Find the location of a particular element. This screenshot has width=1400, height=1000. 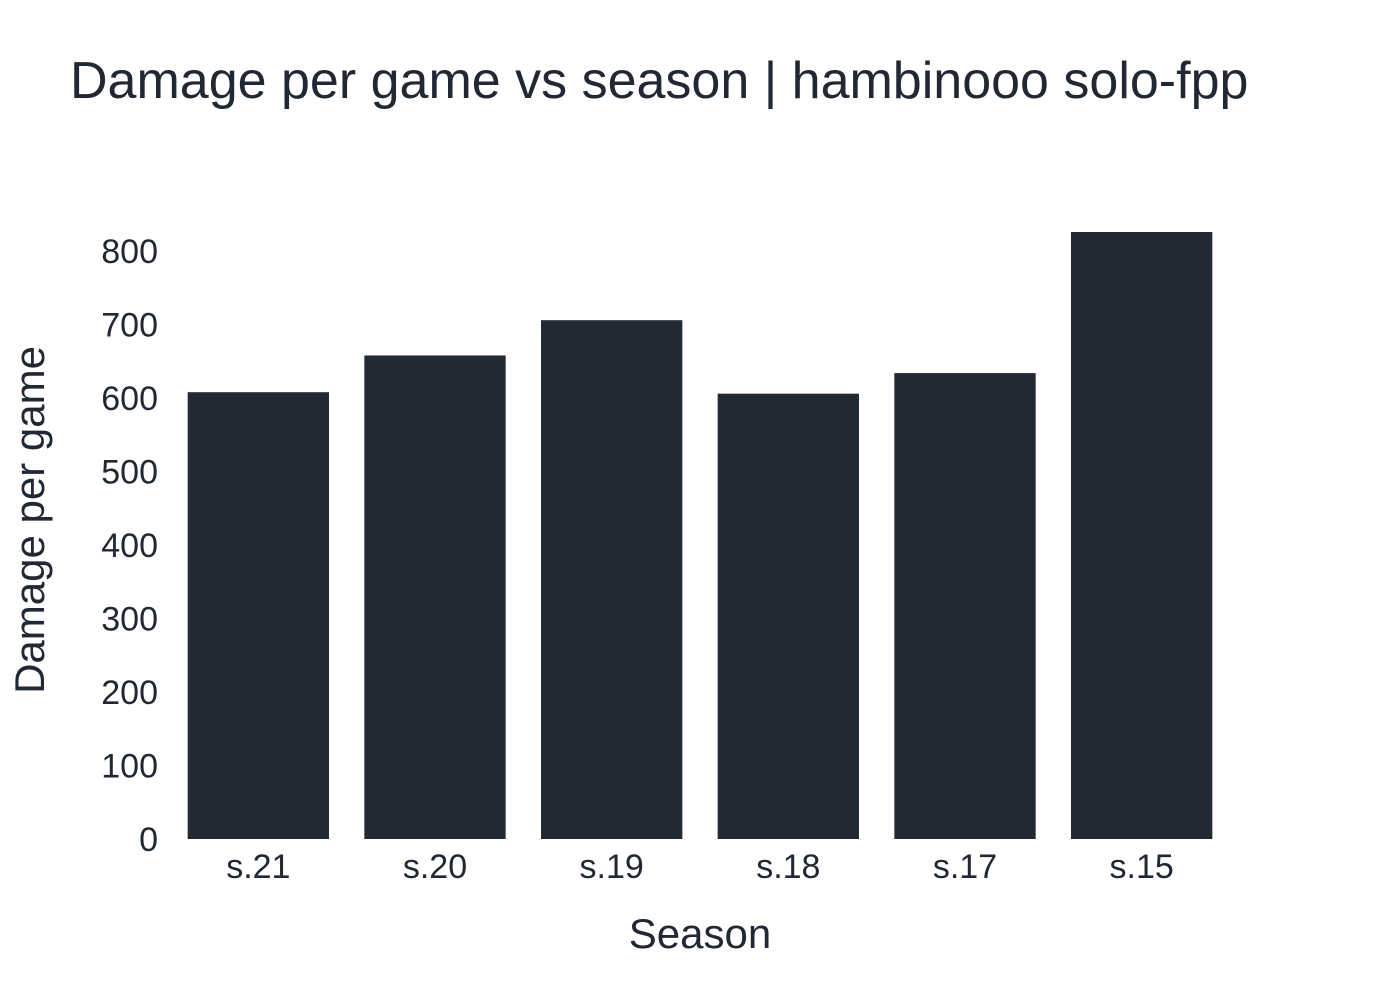

bar-s18 is located at coordinates (788, 616).